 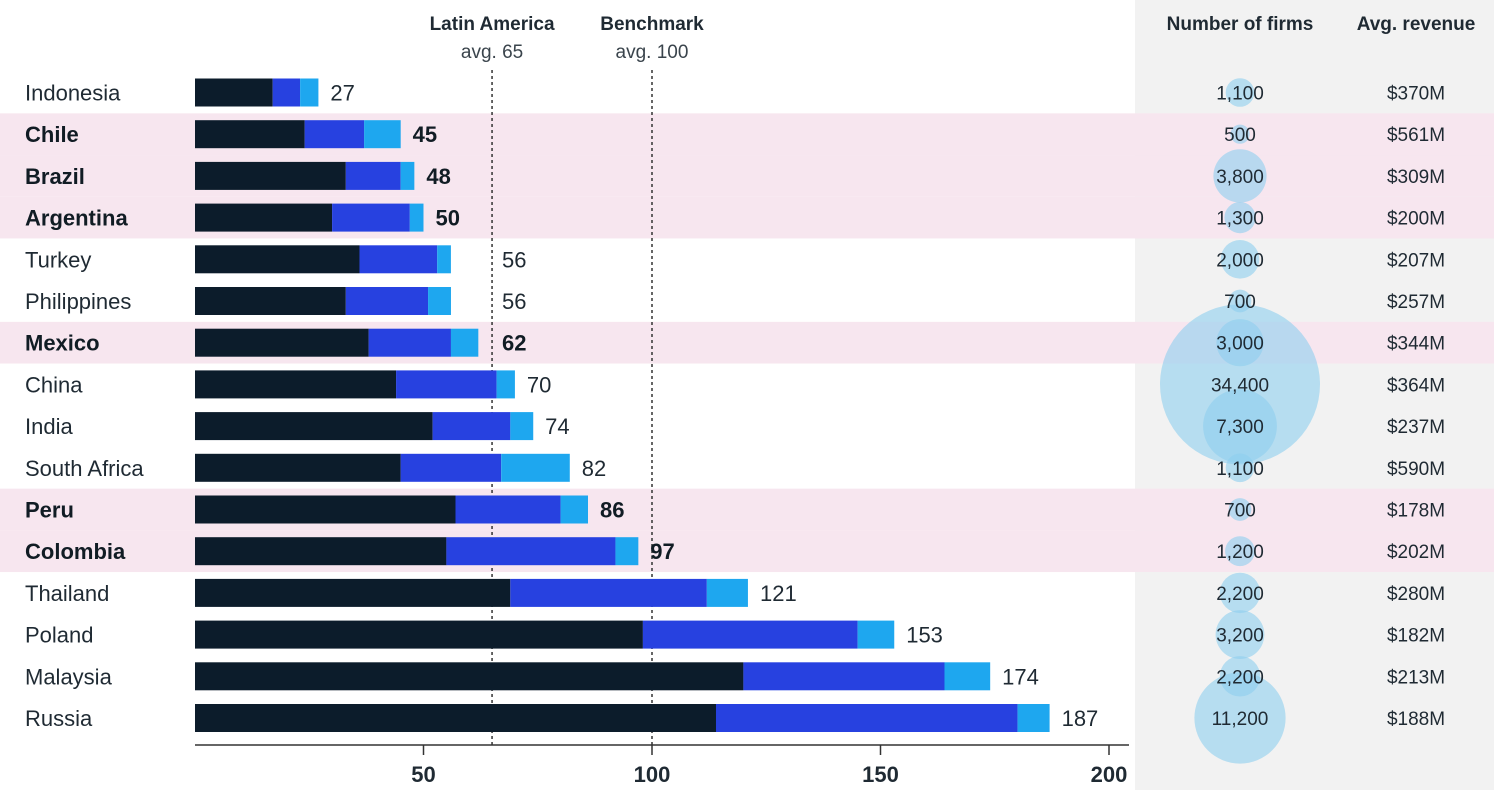 I want to click on reference-label: Benchmark, so click(x=652, y=24).